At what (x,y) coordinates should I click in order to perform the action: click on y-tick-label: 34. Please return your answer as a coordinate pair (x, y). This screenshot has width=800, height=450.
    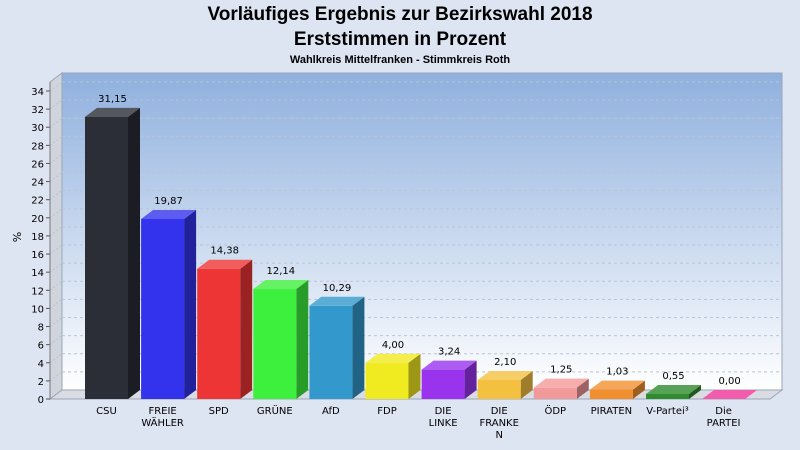
    Looking at the image, I should click on (37, 92).